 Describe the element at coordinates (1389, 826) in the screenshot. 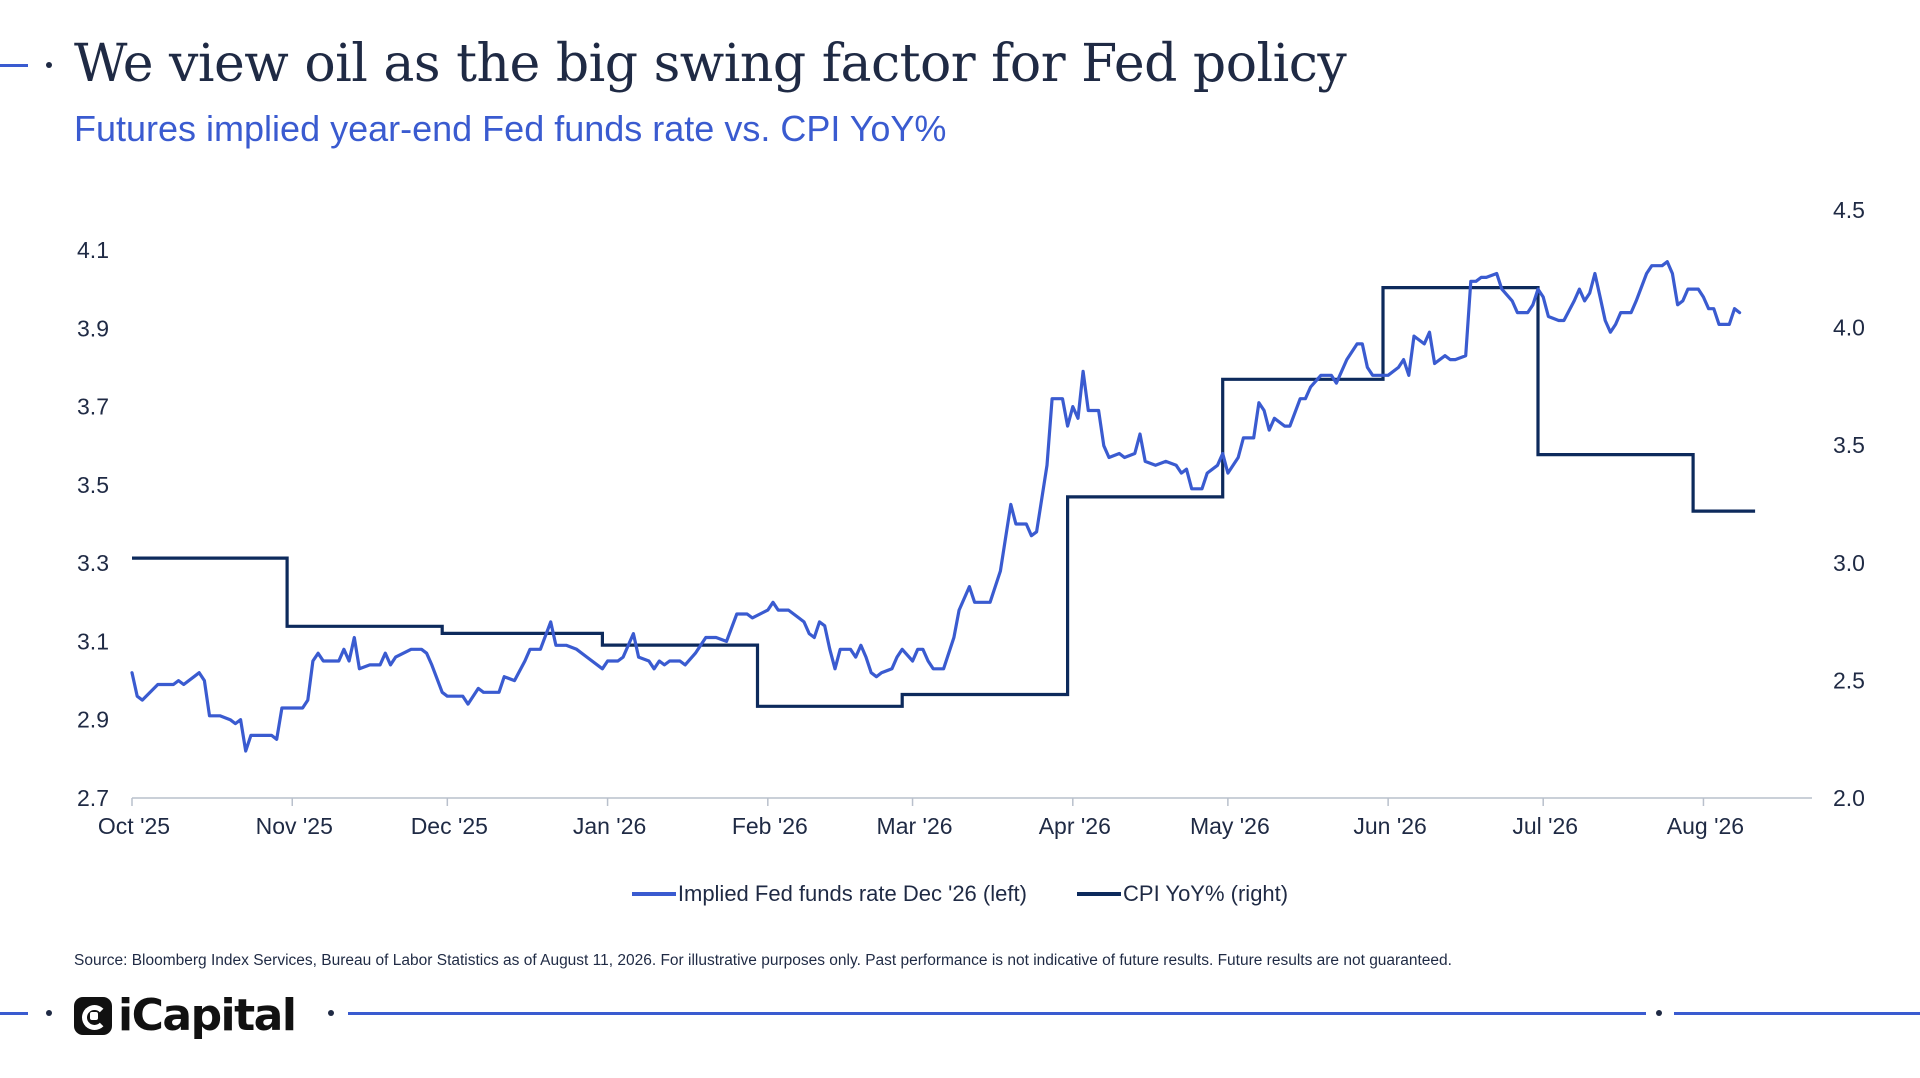

I see `x-tick-label: Jun '26` at that location.